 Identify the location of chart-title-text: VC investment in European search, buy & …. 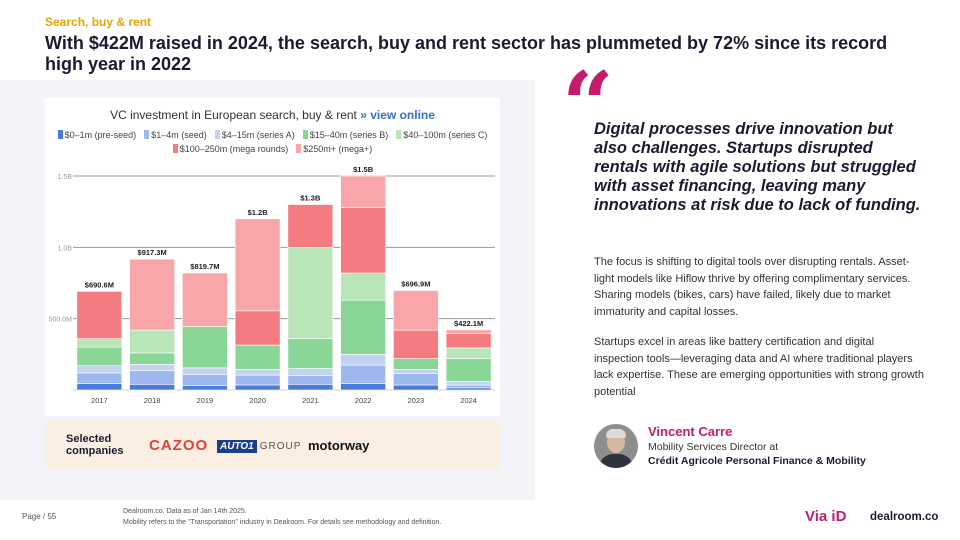
(233, 115).